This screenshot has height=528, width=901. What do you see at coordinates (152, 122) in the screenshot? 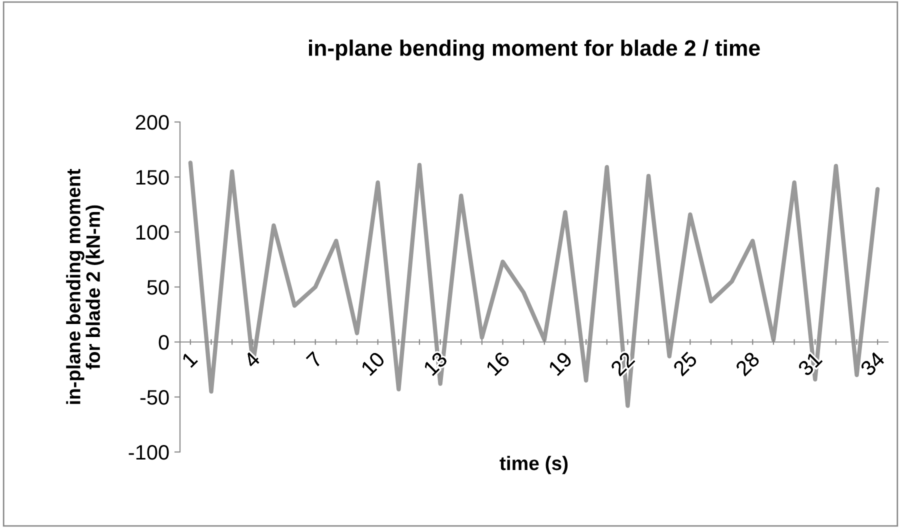
I see `y-tick-label: 200` at bounding box center [152, 122].